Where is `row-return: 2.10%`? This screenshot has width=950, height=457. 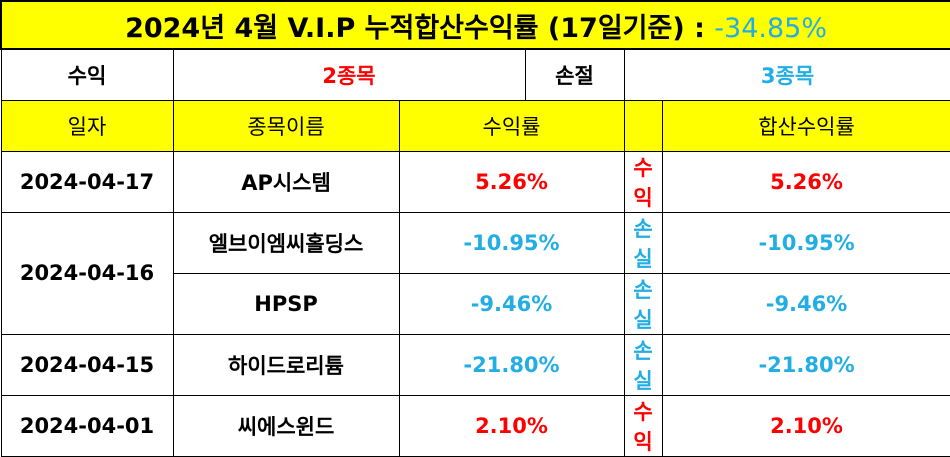
row-return: 2.10% is located at coordinates (511, 425).